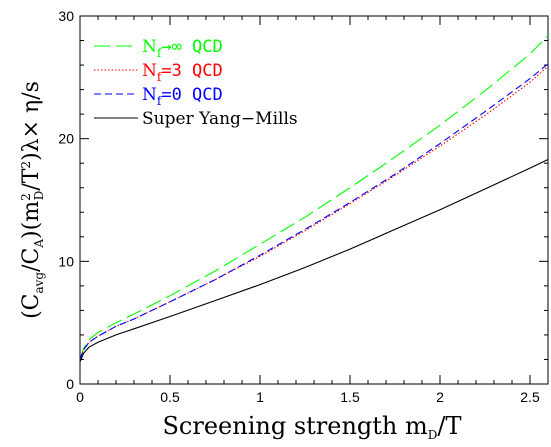 The image size is (551, 447). What do you see at coordinates (66, 261) in the screenshot?
I see `y-tick-label: 10` at bounding box center [66, 261].